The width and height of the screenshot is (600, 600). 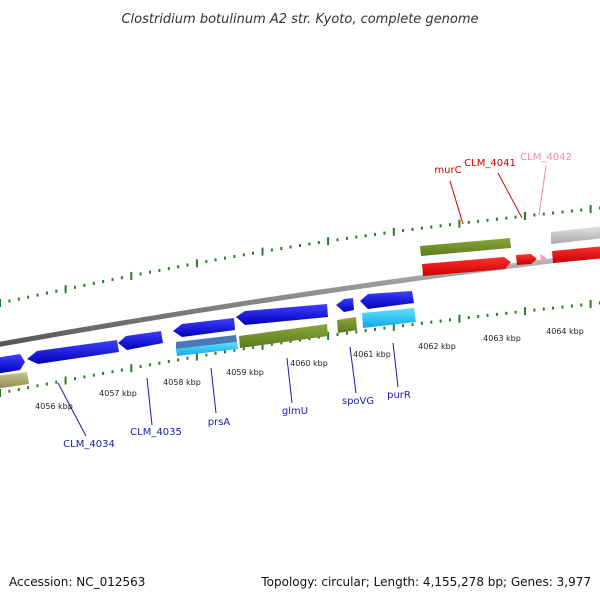 I want to click on tick-label-4062: 4062 kbp, so click(x=437, y=346).